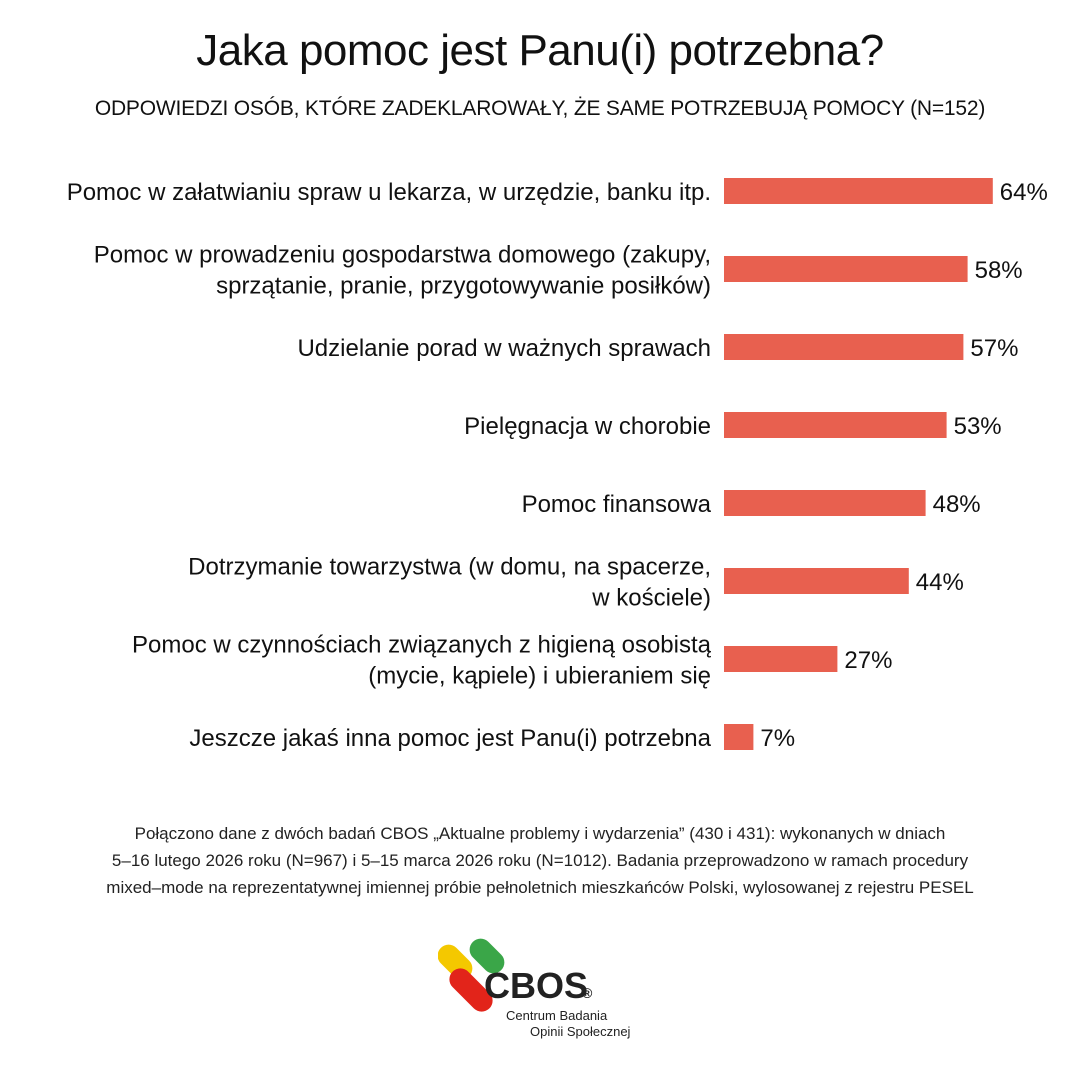  I want to click on bar-value-label: 27%, so click(868, 660).